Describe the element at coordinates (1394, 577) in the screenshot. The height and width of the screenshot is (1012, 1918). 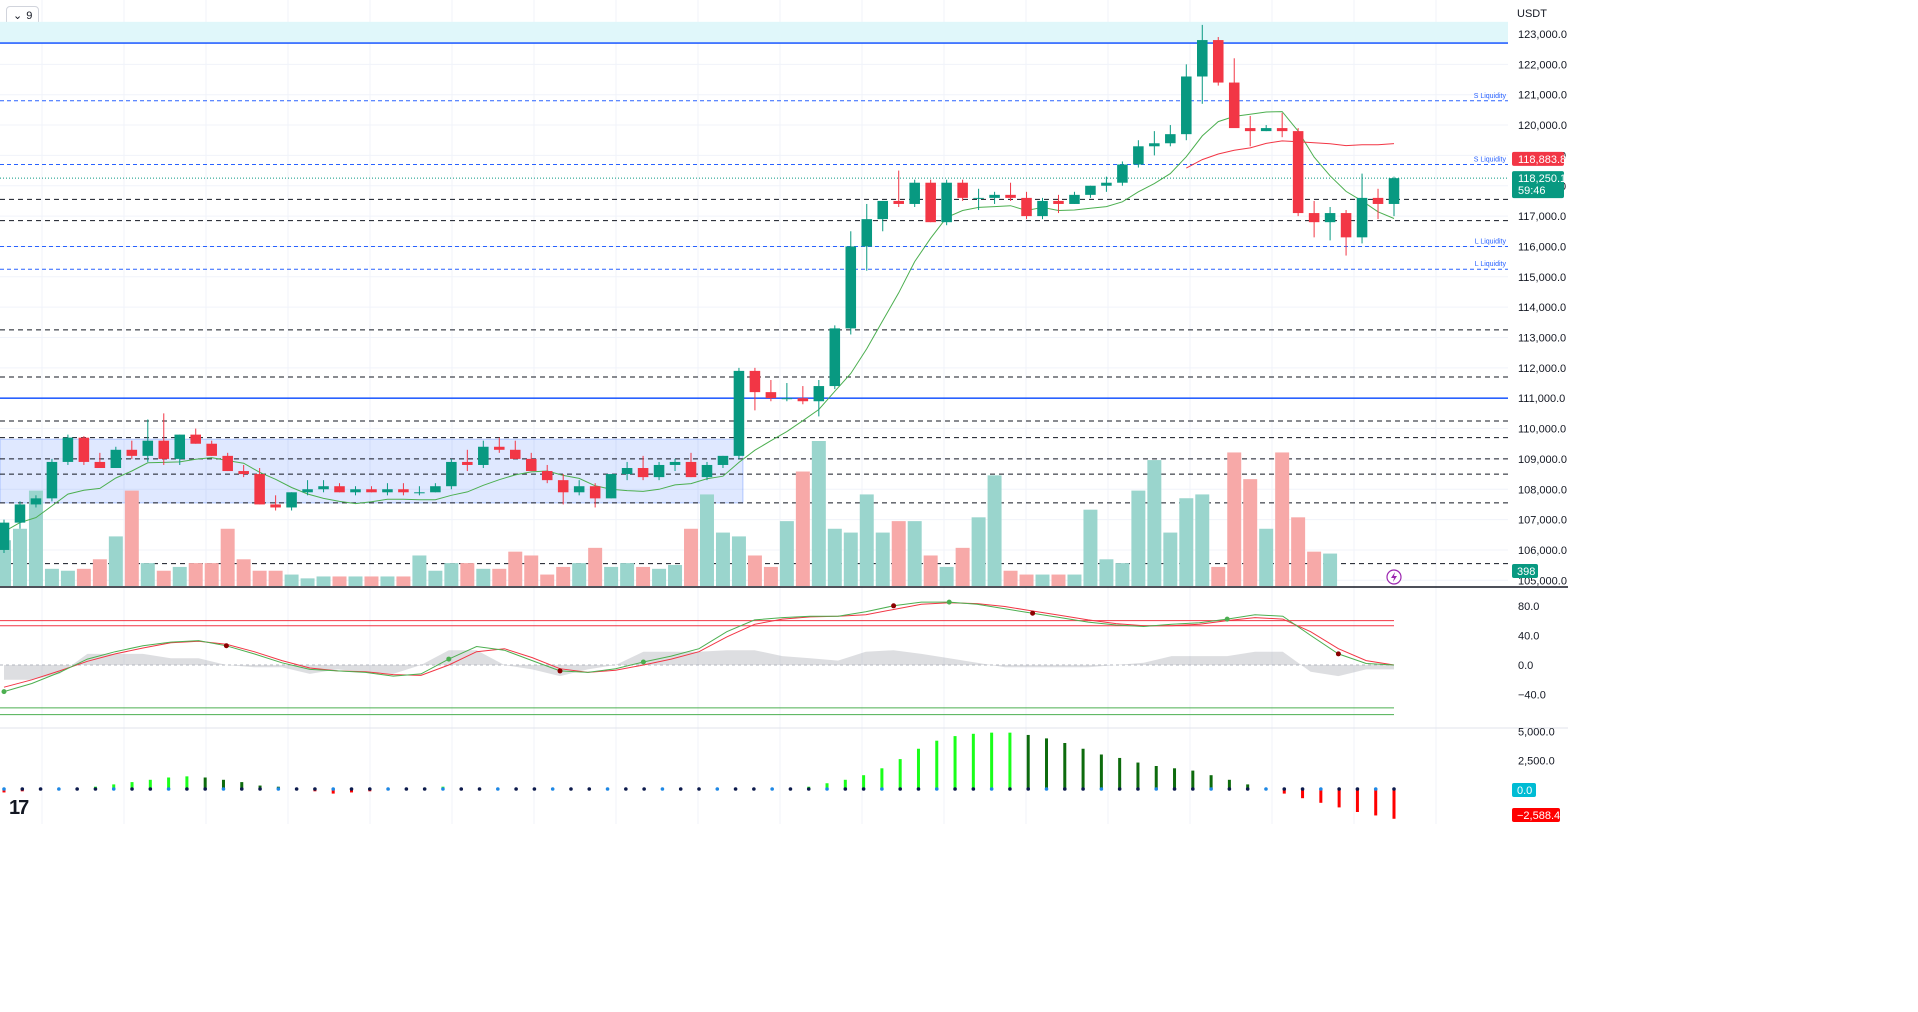
I see `lightning-bolt` at that location.